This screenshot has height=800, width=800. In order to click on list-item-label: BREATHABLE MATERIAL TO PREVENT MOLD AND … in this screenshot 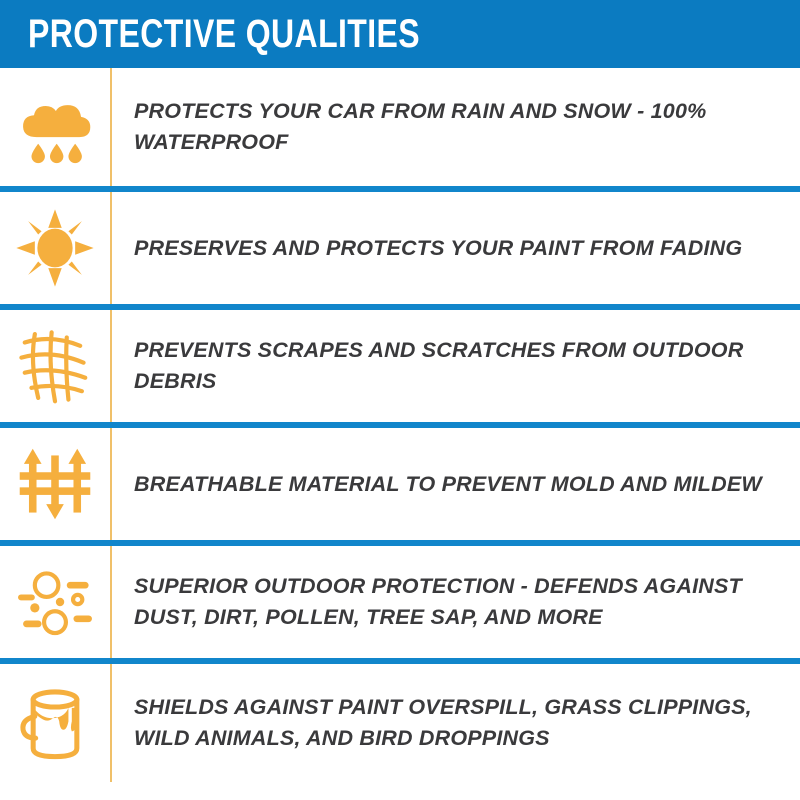, I will do `click(448, 483)`.